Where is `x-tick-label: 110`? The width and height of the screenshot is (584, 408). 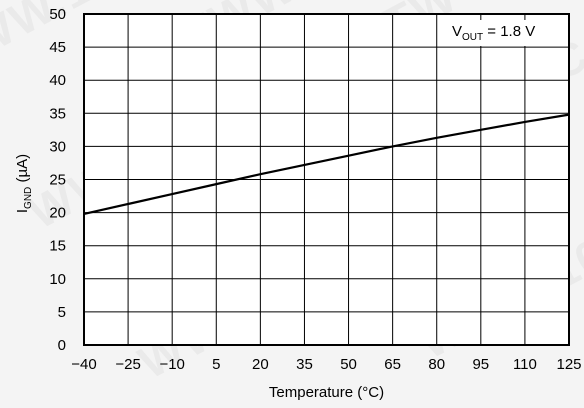
x-tick-label: 110 is located at coordinates (525, 364).